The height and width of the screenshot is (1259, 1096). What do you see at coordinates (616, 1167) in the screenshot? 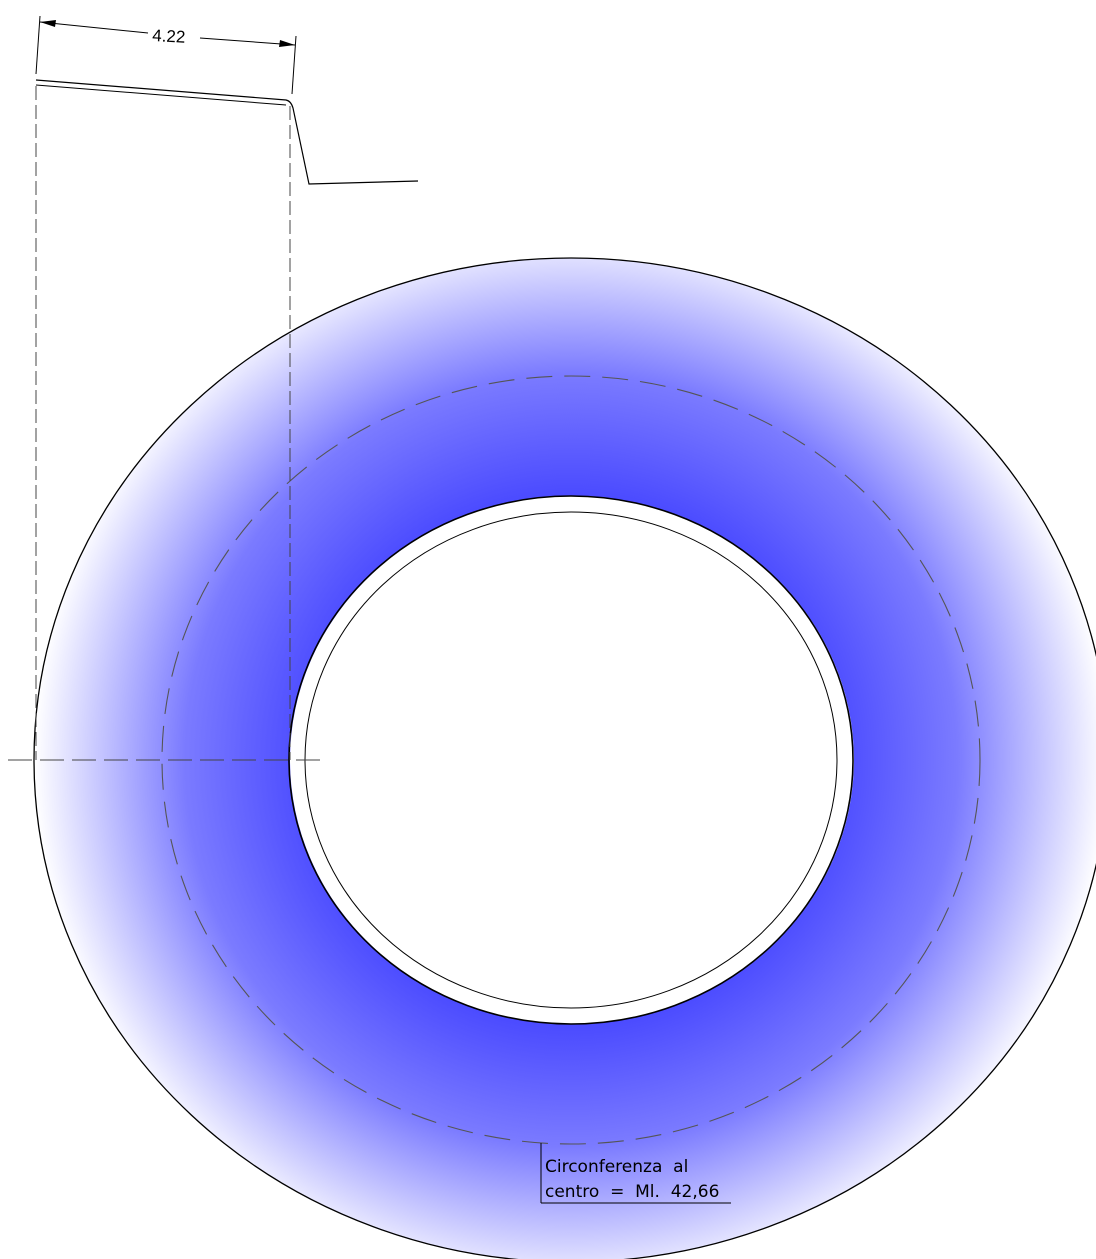
I see `note-line-1: Circonferenza al` at bounding box center [616, 1167].